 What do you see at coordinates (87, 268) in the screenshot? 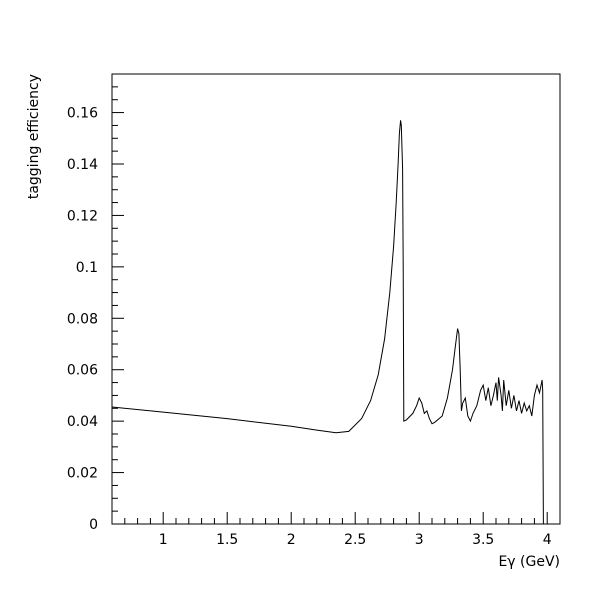
I see `y-tick-label: 0.1` at bounding box center [87, 268].